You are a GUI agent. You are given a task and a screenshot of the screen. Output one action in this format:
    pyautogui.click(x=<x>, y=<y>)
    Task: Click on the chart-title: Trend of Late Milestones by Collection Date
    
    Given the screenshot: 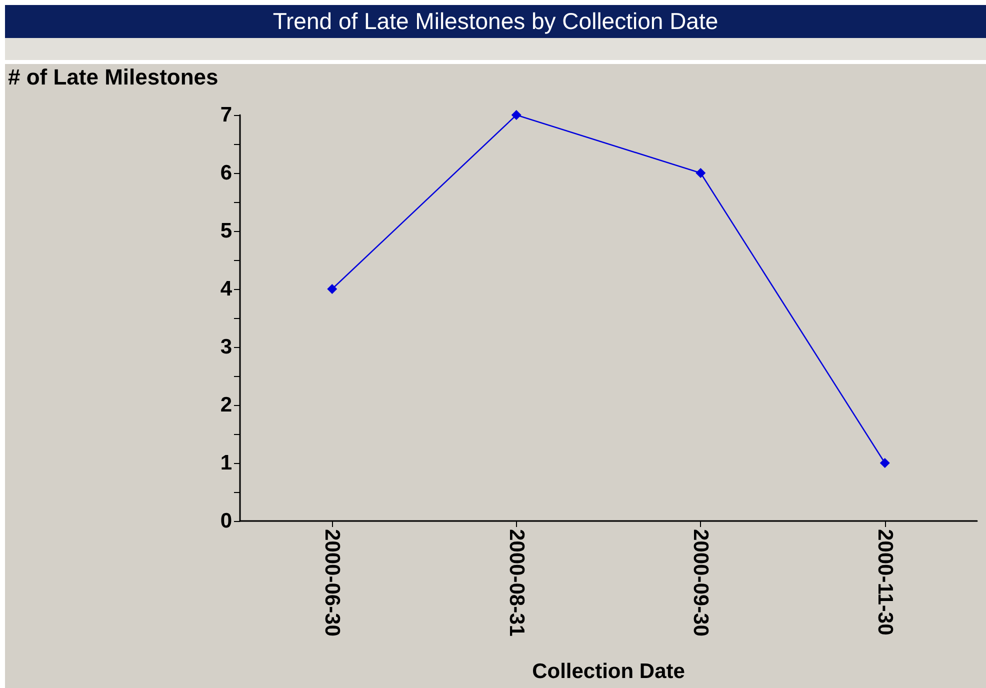 What is the action you would take?
    pyautogui.click(x=495, y=21)
    